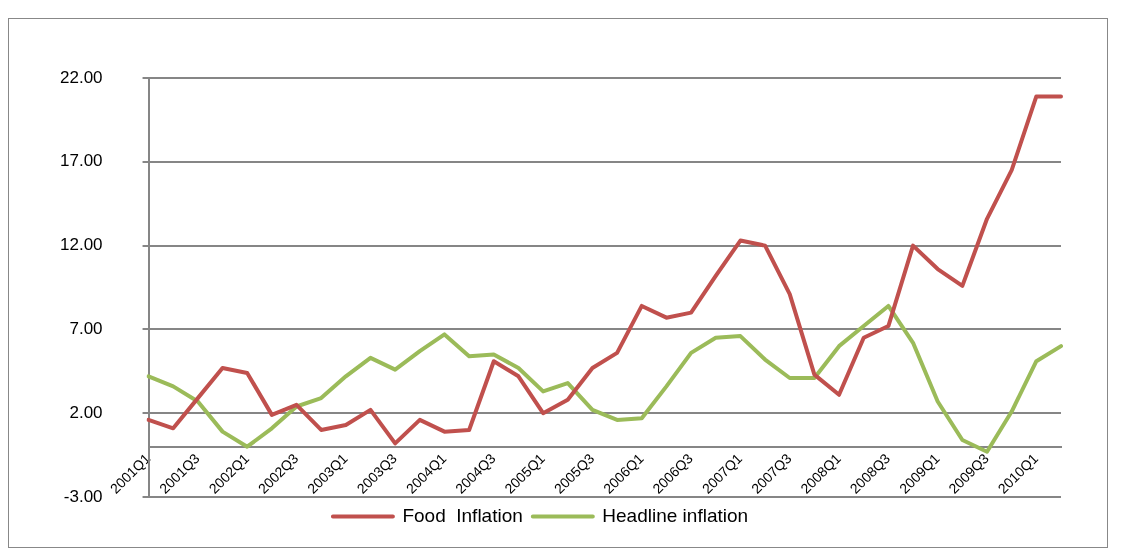  Describe the element at coordinates (81, 77) in the screenshot. I see `y-tick-label: 22.00` at that location.